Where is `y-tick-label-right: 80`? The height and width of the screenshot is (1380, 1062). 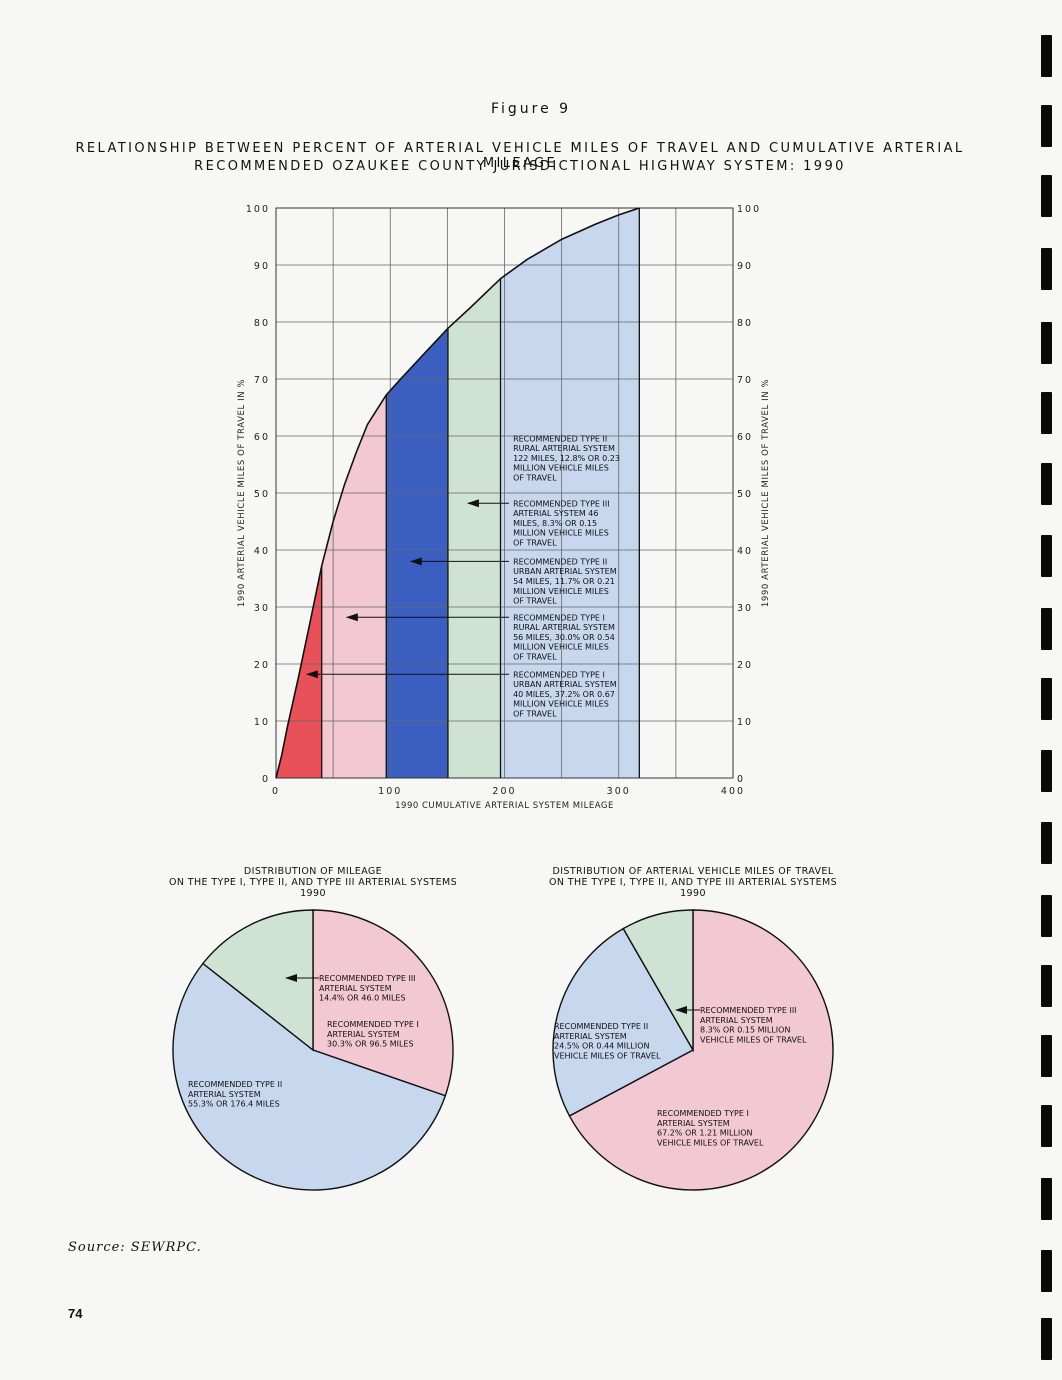 y-tick-label-right: 80 is located at coordinates (745, 323).